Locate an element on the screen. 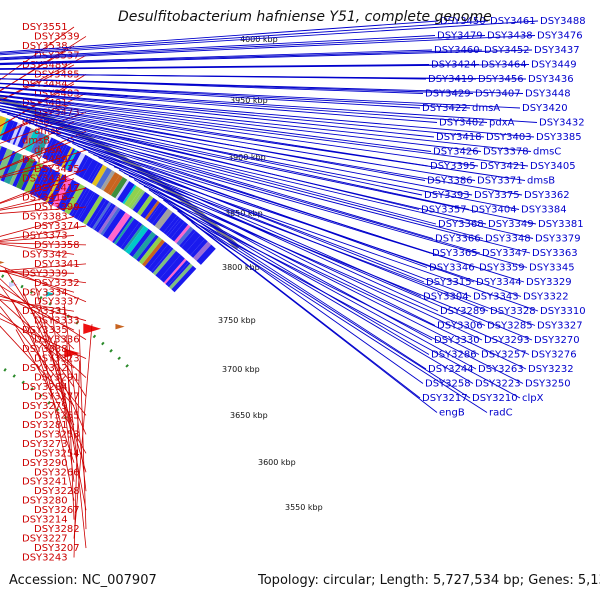  left-gene-label: dmsC is located at coordinates (48, 131).